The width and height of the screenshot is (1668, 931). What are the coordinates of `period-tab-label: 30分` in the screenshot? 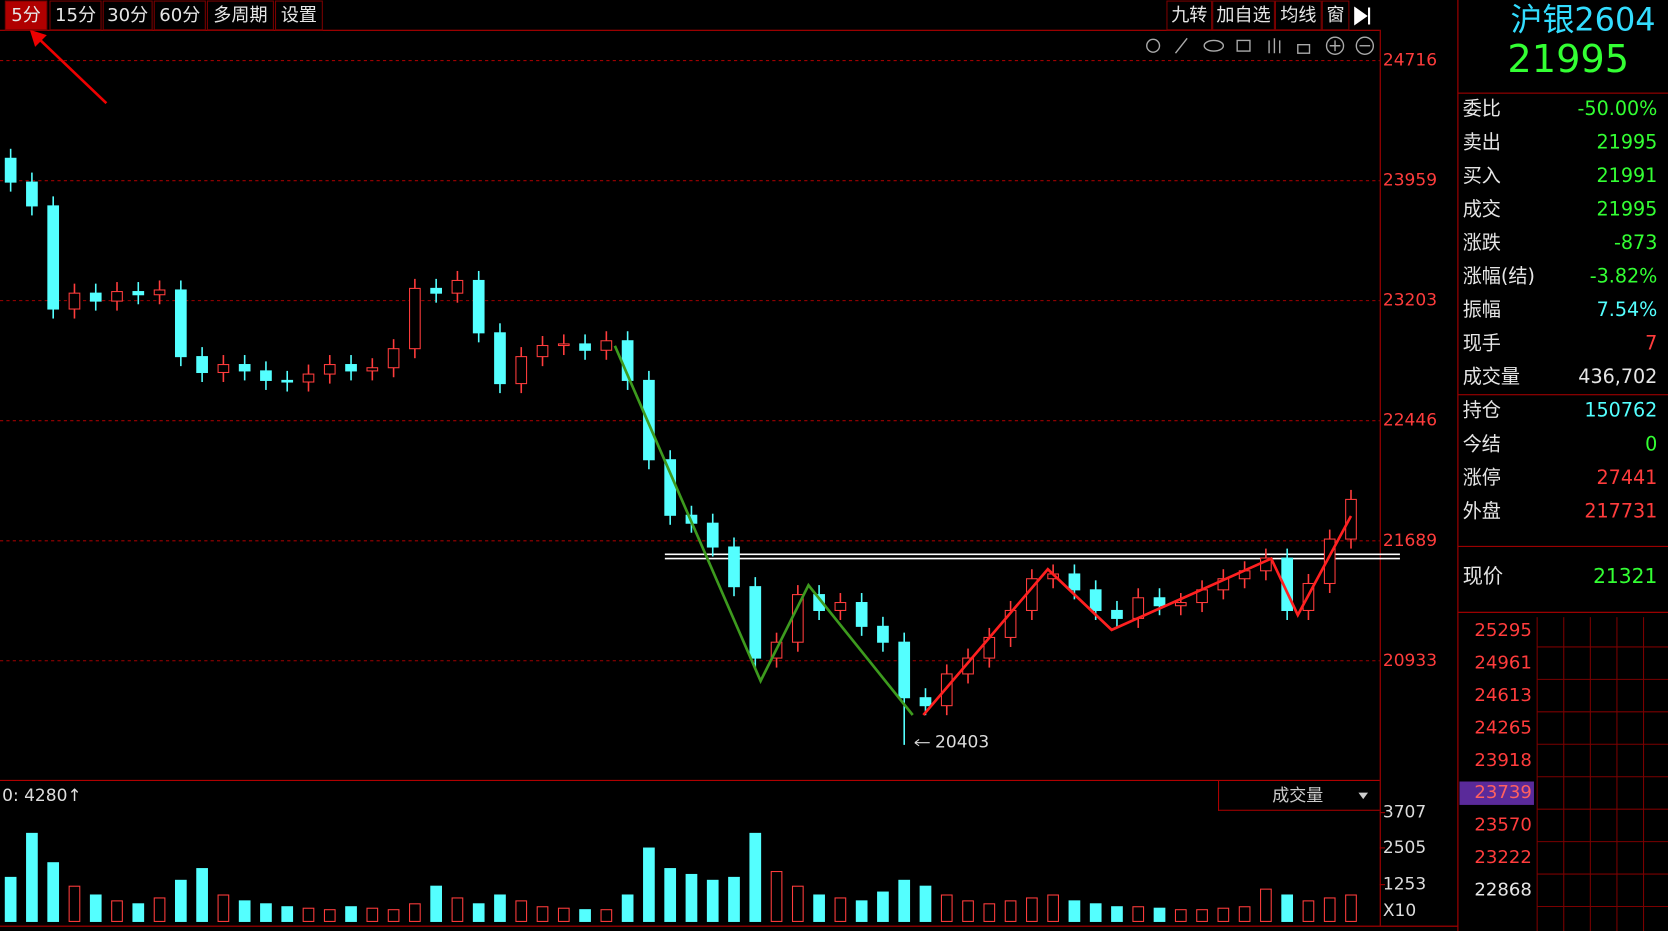 It's located at (127, 15).